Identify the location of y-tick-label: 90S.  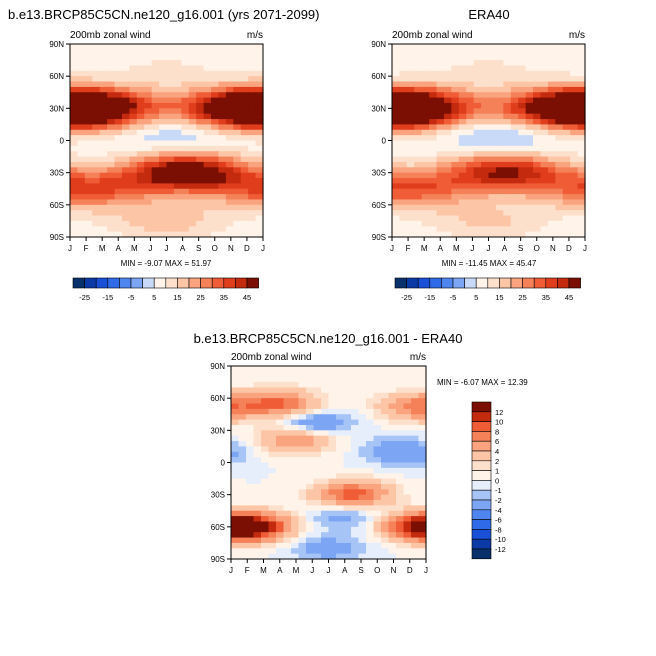
(379, 237).